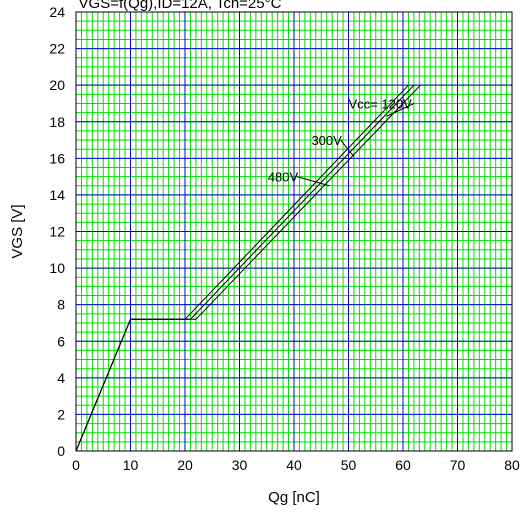 This screenshot has width=522, height=520. What do you see at coordinates (57, 85) in the screenshot?
I see `y-tick-label: 20` at bounding box center [57, 85].